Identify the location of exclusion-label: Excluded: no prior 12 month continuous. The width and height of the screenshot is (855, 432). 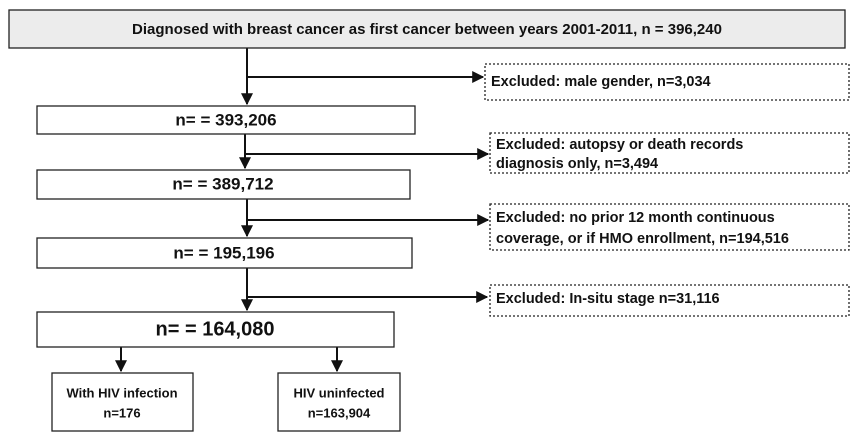
(635, 218).